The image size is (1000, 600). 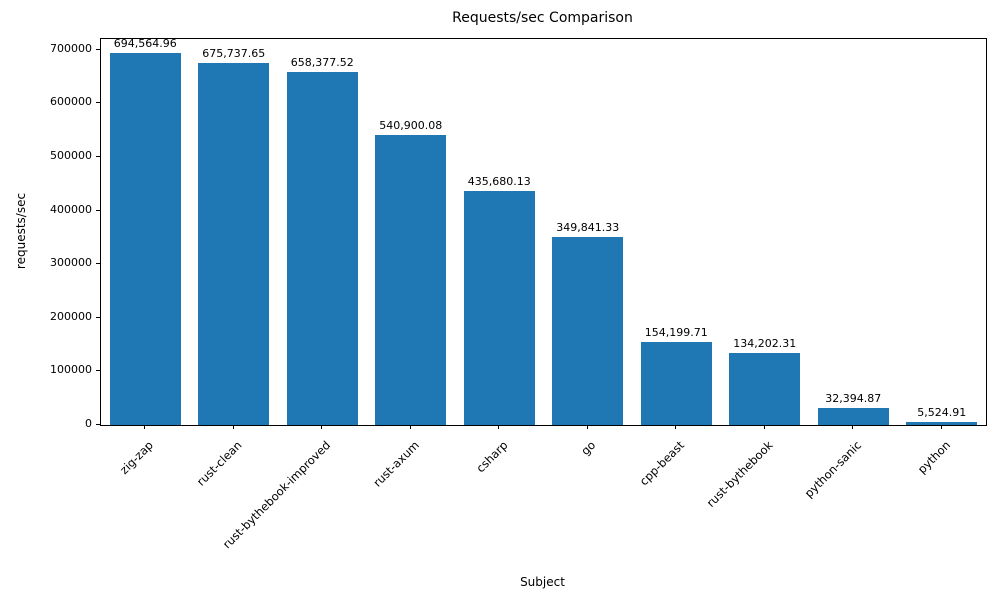 What do you see at coordinates (411, 280) in the screenshot?
I see `bar-rust-axum` at bounding box center [411, 280].